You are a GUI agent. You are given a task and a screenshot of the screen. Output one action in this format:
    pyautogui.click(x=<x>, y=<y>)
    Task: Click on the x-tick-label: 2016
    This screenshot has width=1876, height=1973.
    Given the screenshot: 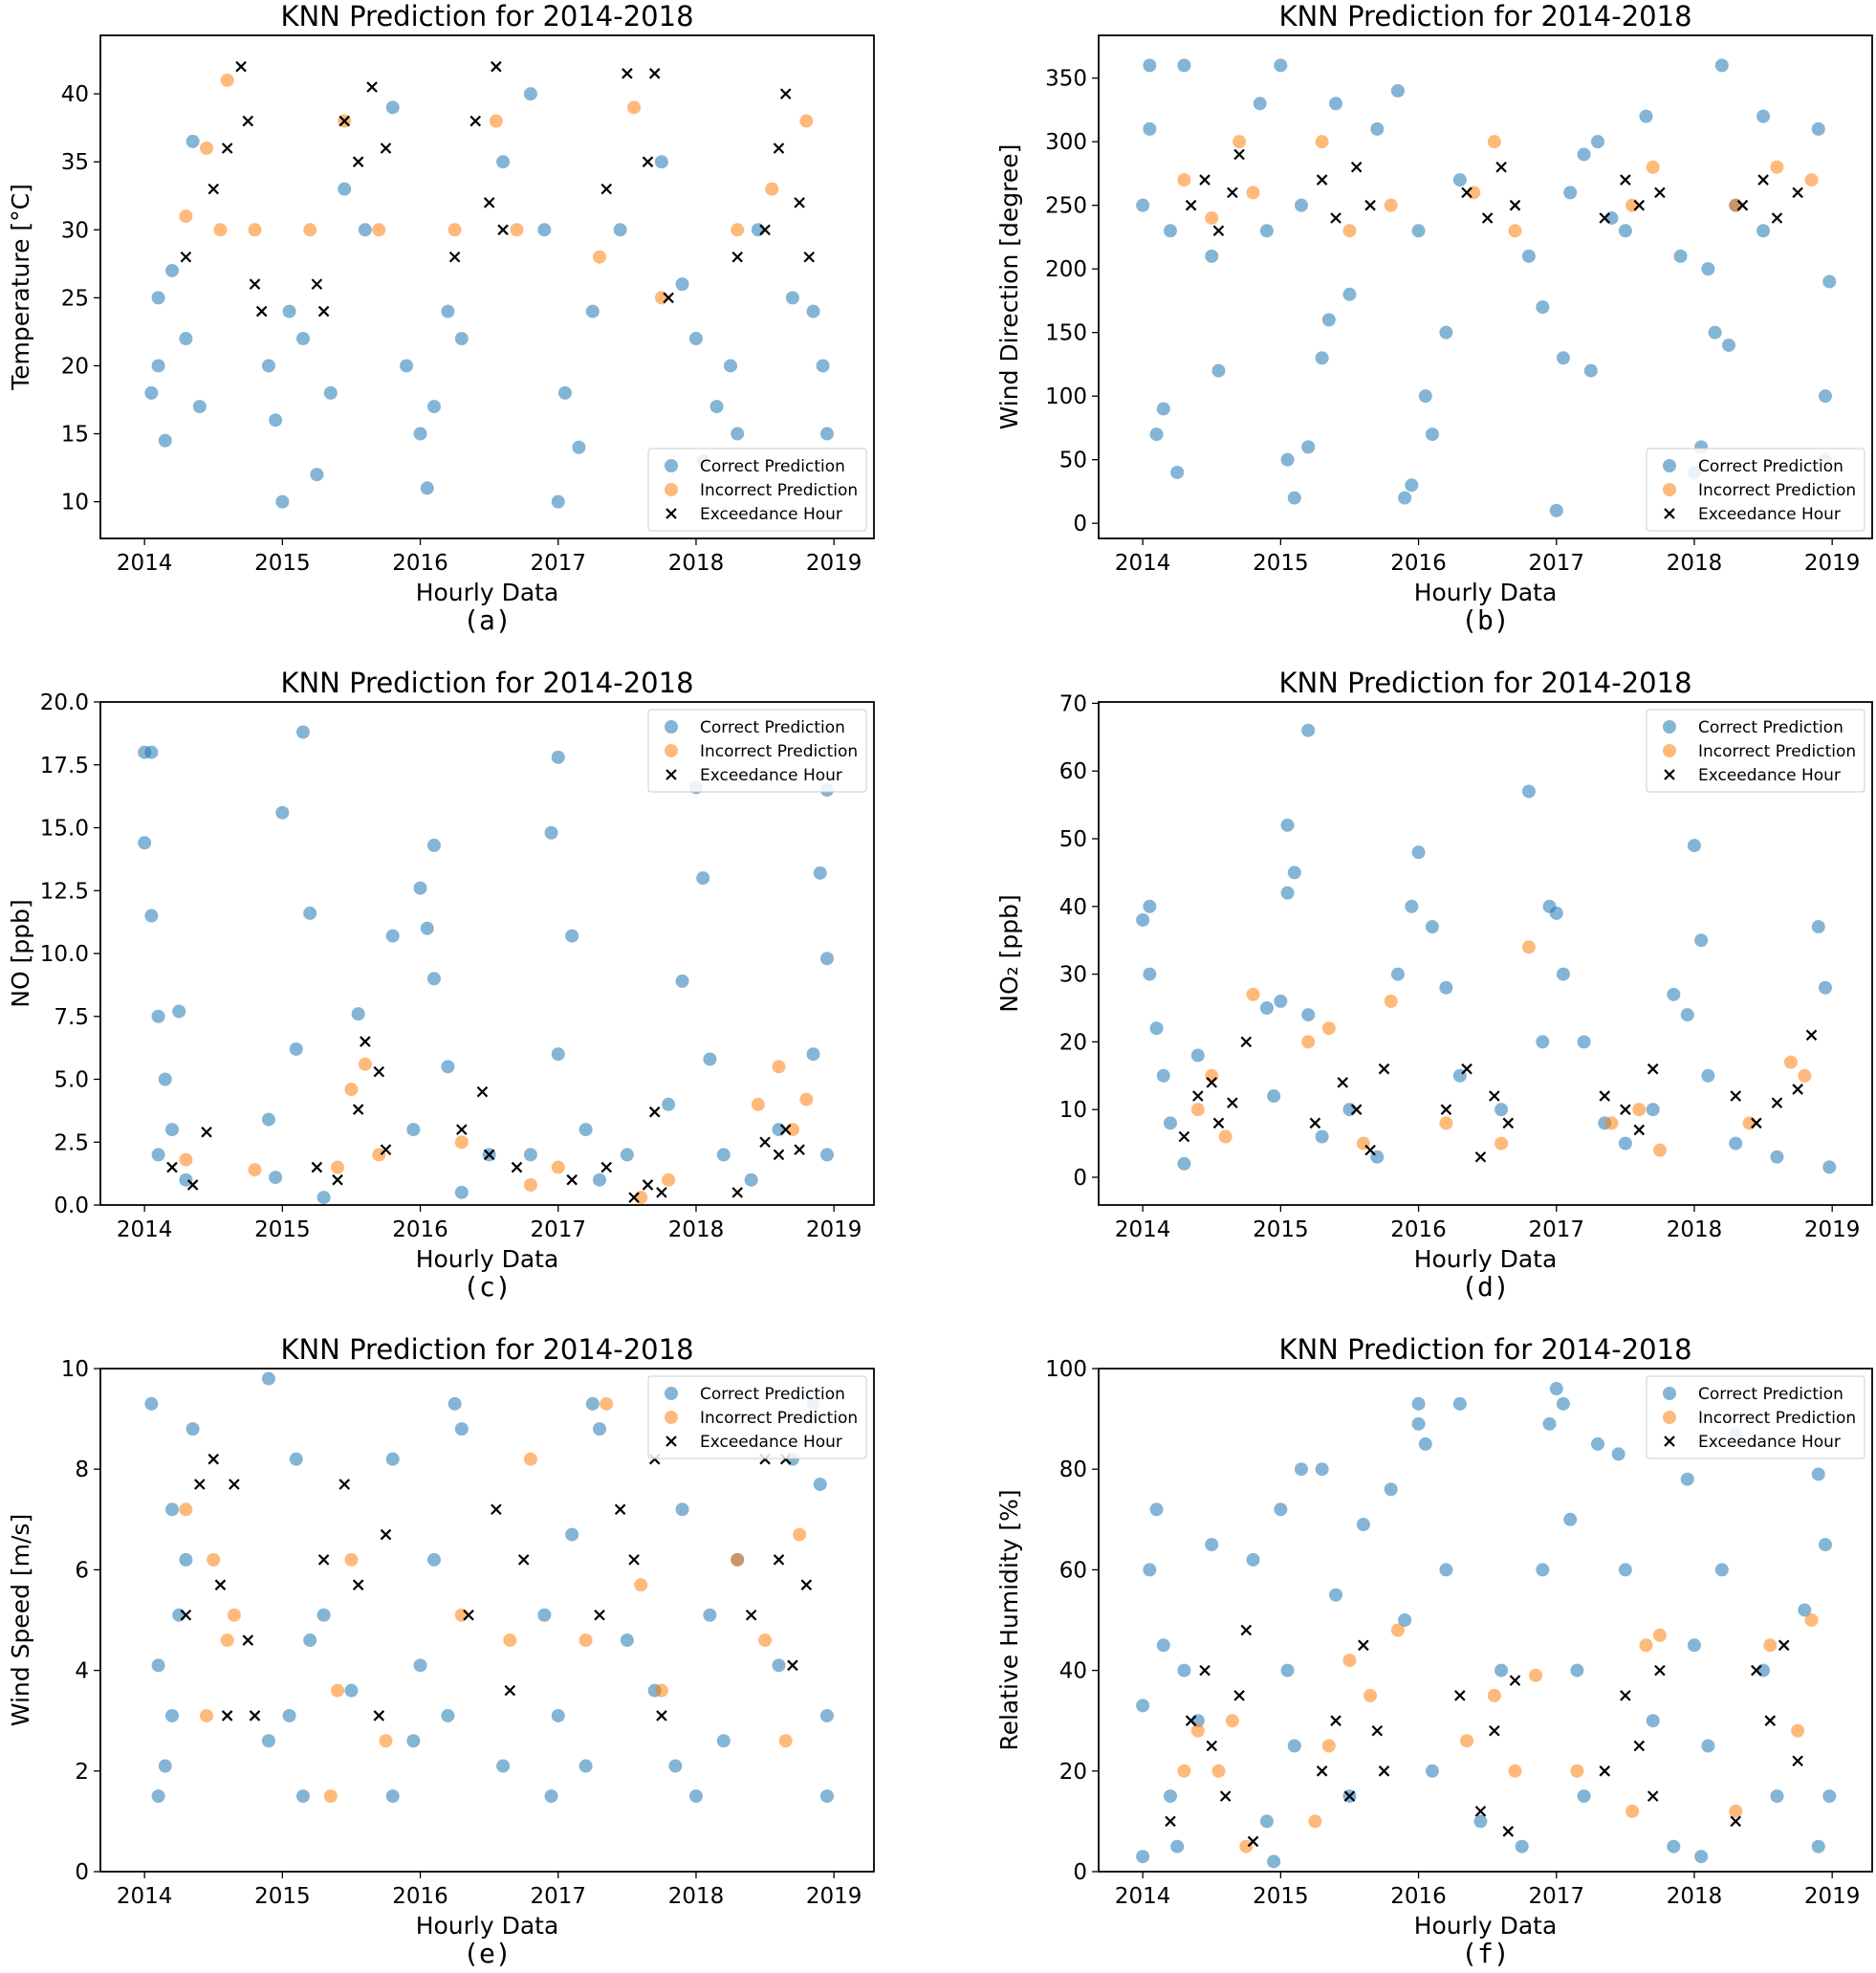 What is the action you would take?
    pyautogui.click(x=1418, y=1896)
    